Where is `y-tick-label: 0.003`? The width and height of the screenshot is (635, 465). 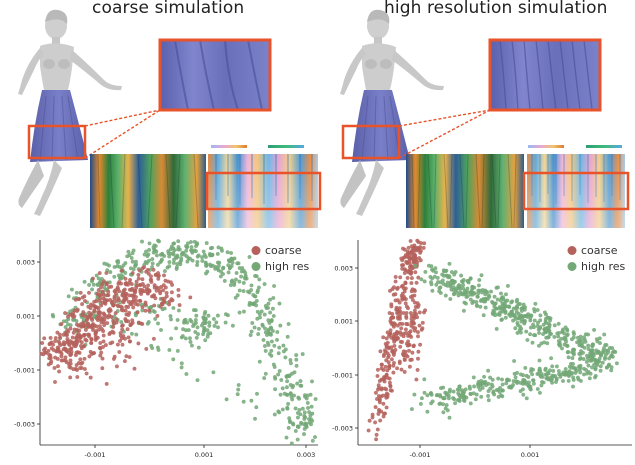 y-tick-label: 0.003 is located at coordinates (343, 268).